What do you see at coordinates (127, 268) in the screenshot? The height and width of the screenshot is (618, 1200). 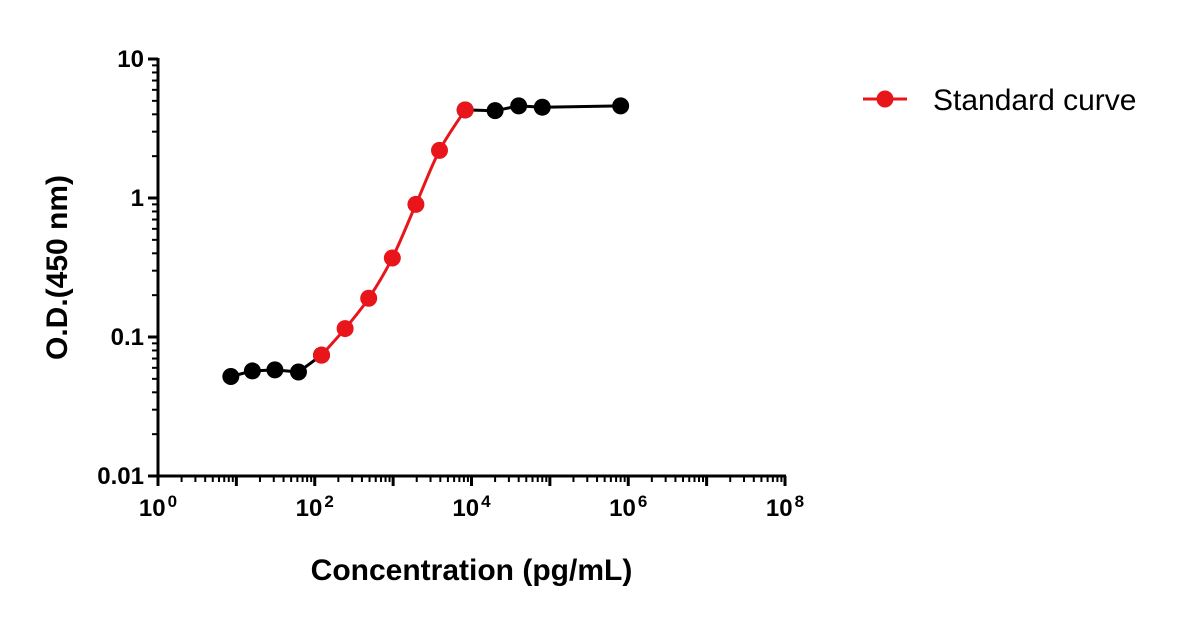 I see `y-ticks: 0.01 0.1 1 10` at bounding box center [127, 268].